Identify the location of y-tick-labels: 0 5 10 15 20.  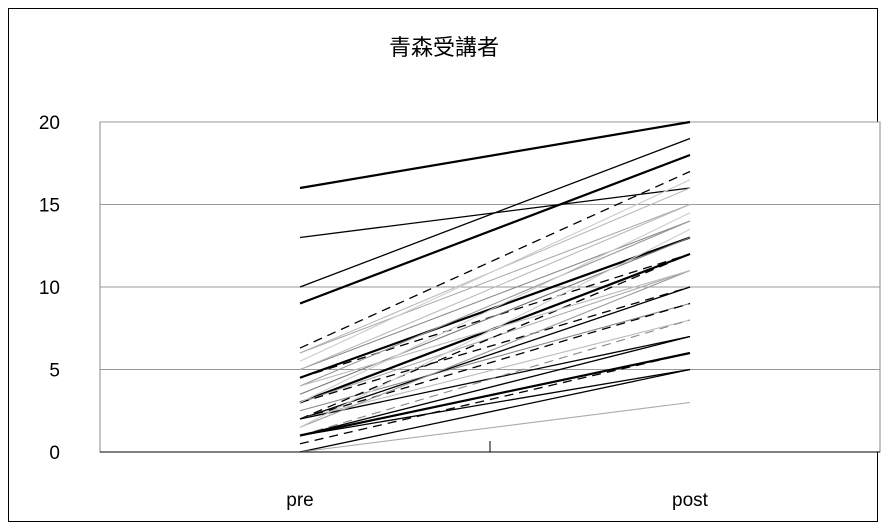
(49, 288).